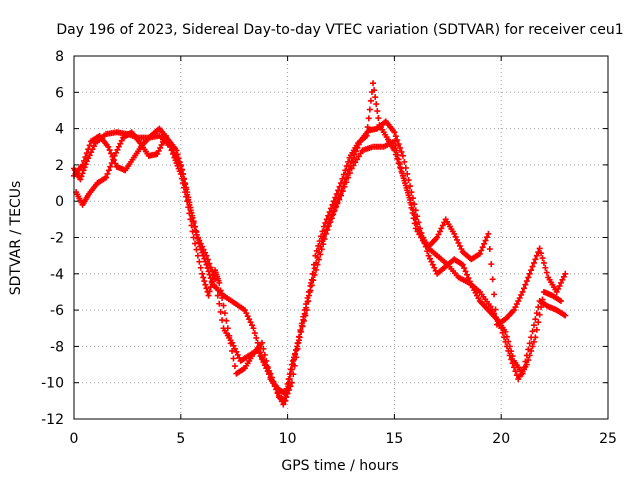 The height and width of the screenshot is (480, 640). Describe the element at coordinates (394, 439) in the screenshot. I see `x-tick-label: 15` at that location.